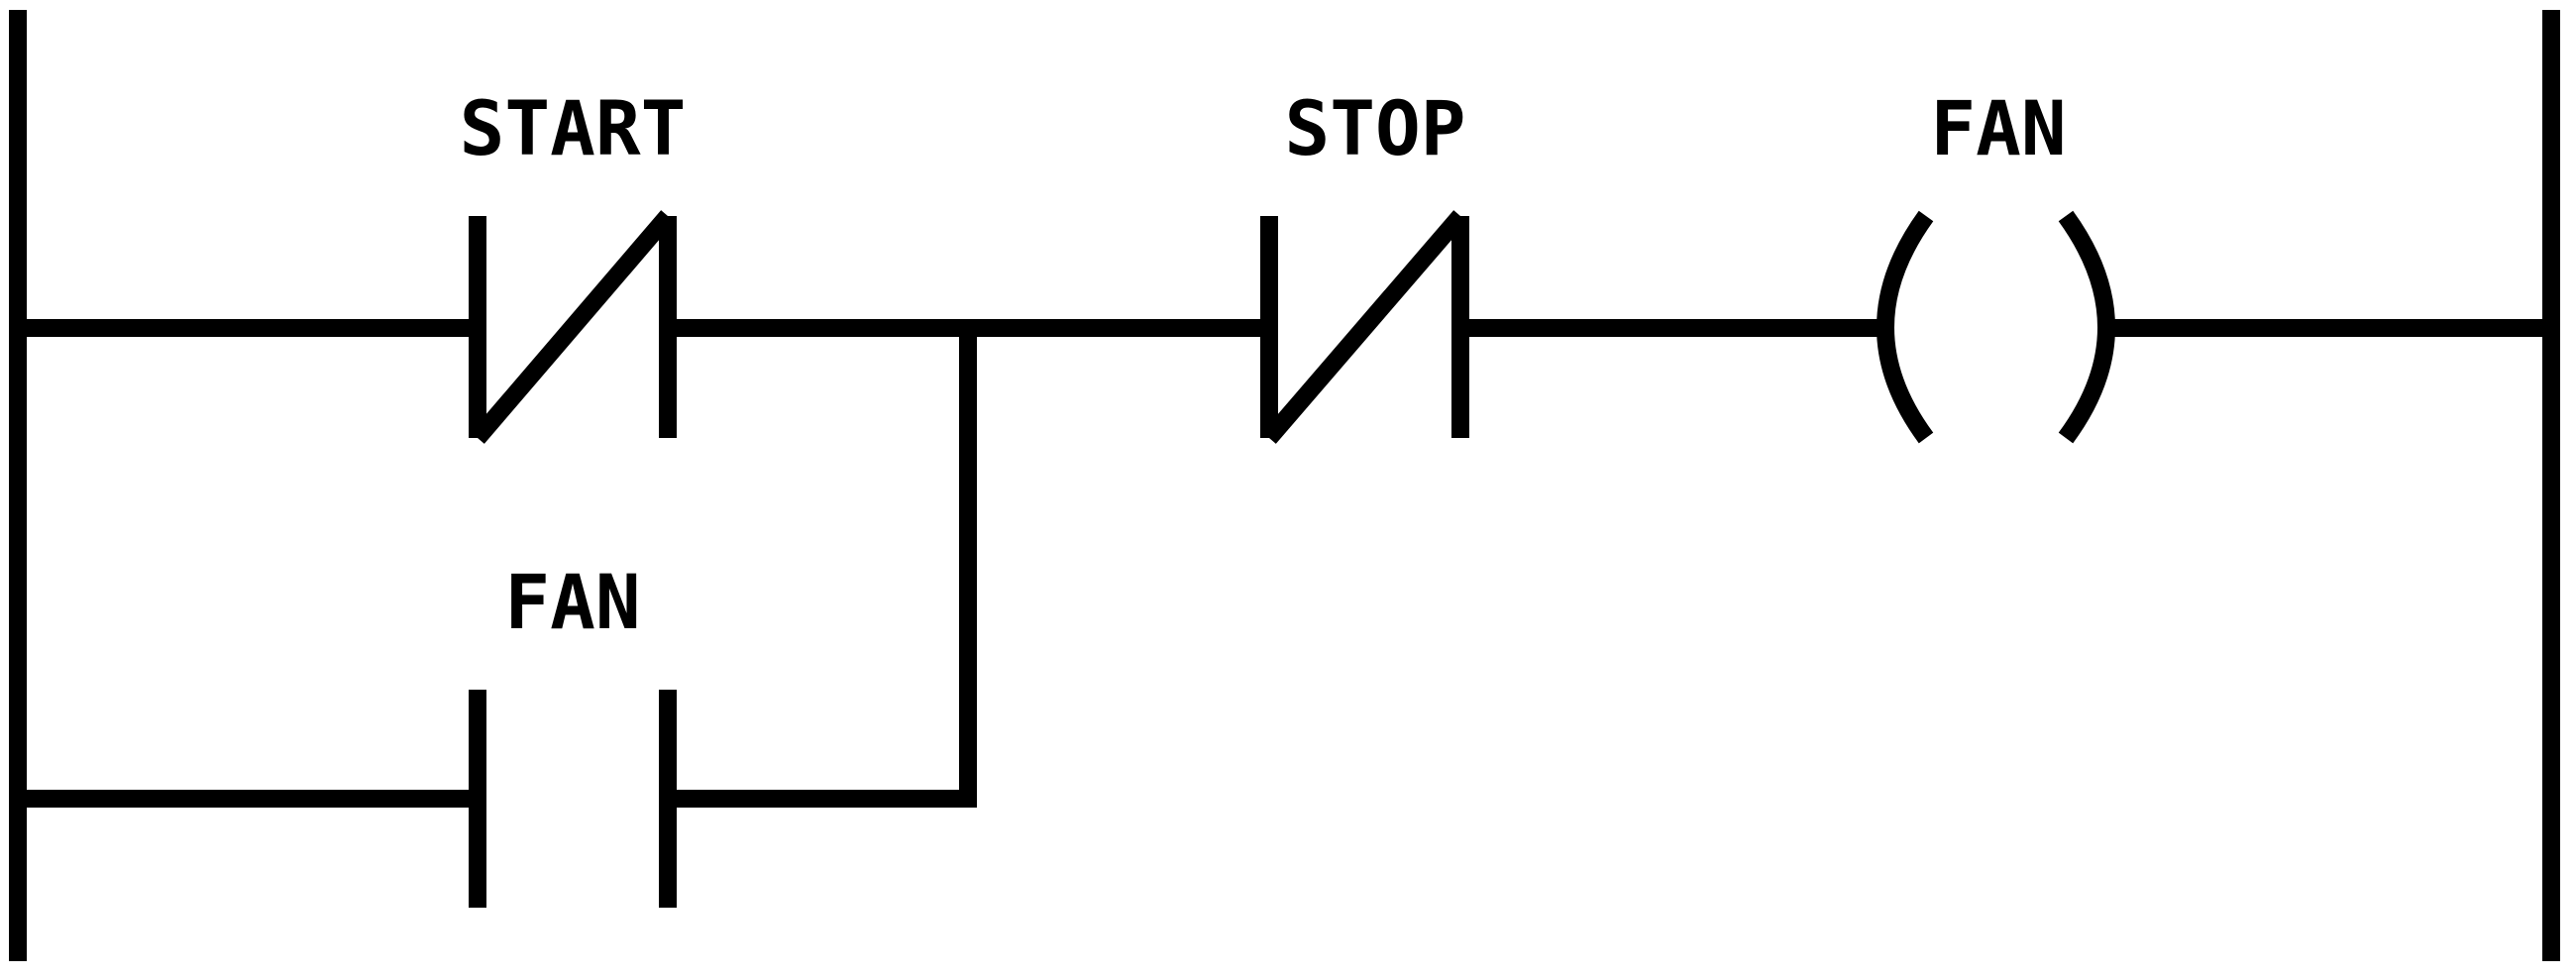 The width and height of the screenshot is (2576, 979). Describe the element at coordinates (572, 602) in the screenshot. I see `fan-contact-label: FAN` at that location.